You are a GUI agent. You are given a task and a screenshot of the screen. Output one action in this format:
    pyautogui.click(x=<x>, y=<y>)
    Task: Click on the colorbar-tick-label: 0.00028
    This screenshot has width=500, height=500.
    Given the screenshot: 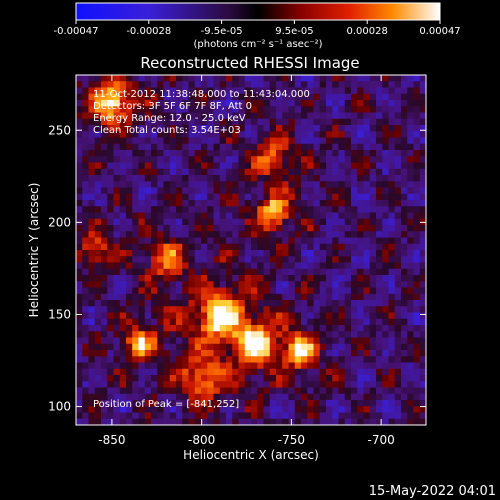 What is the action you would take?
    pyautogui.click(x=367, y=31)
    